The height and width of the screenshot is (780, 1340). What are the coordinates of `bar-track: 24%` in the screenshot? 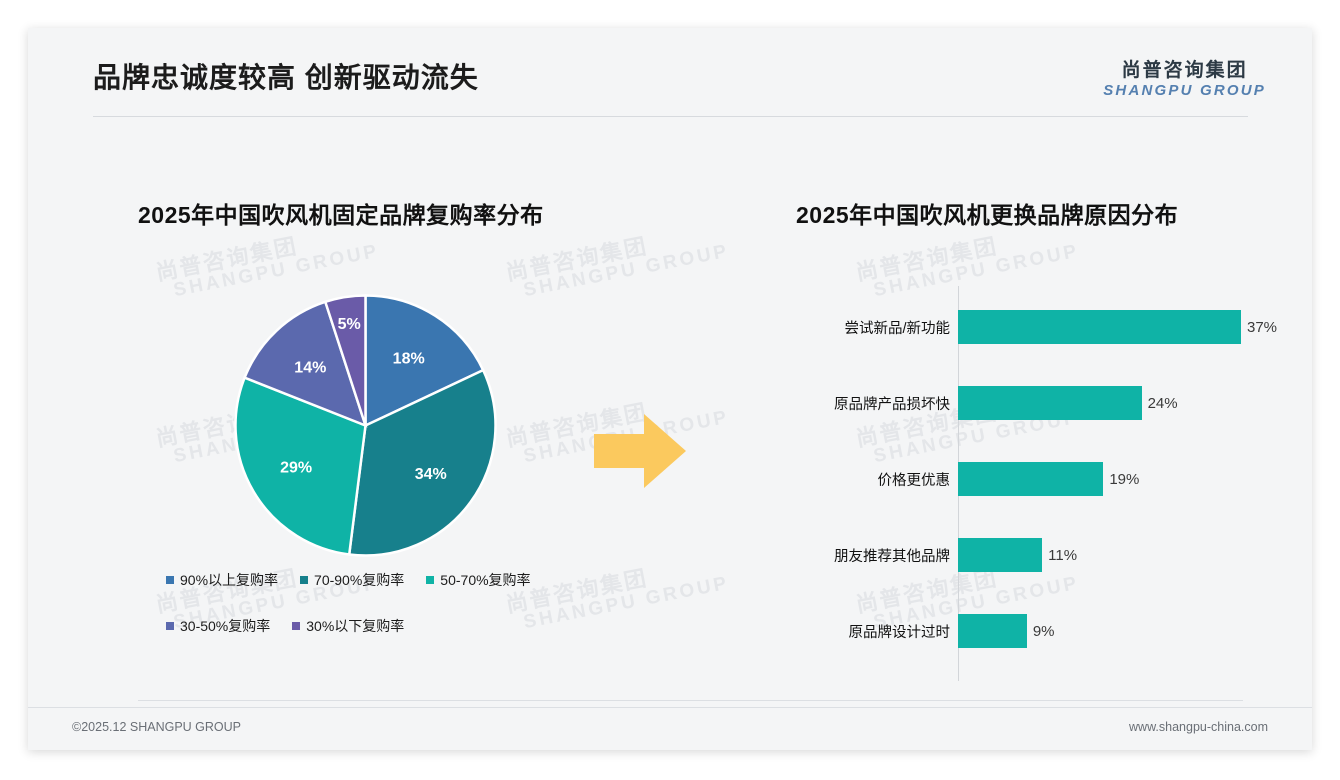 It's located at (1123, 403).